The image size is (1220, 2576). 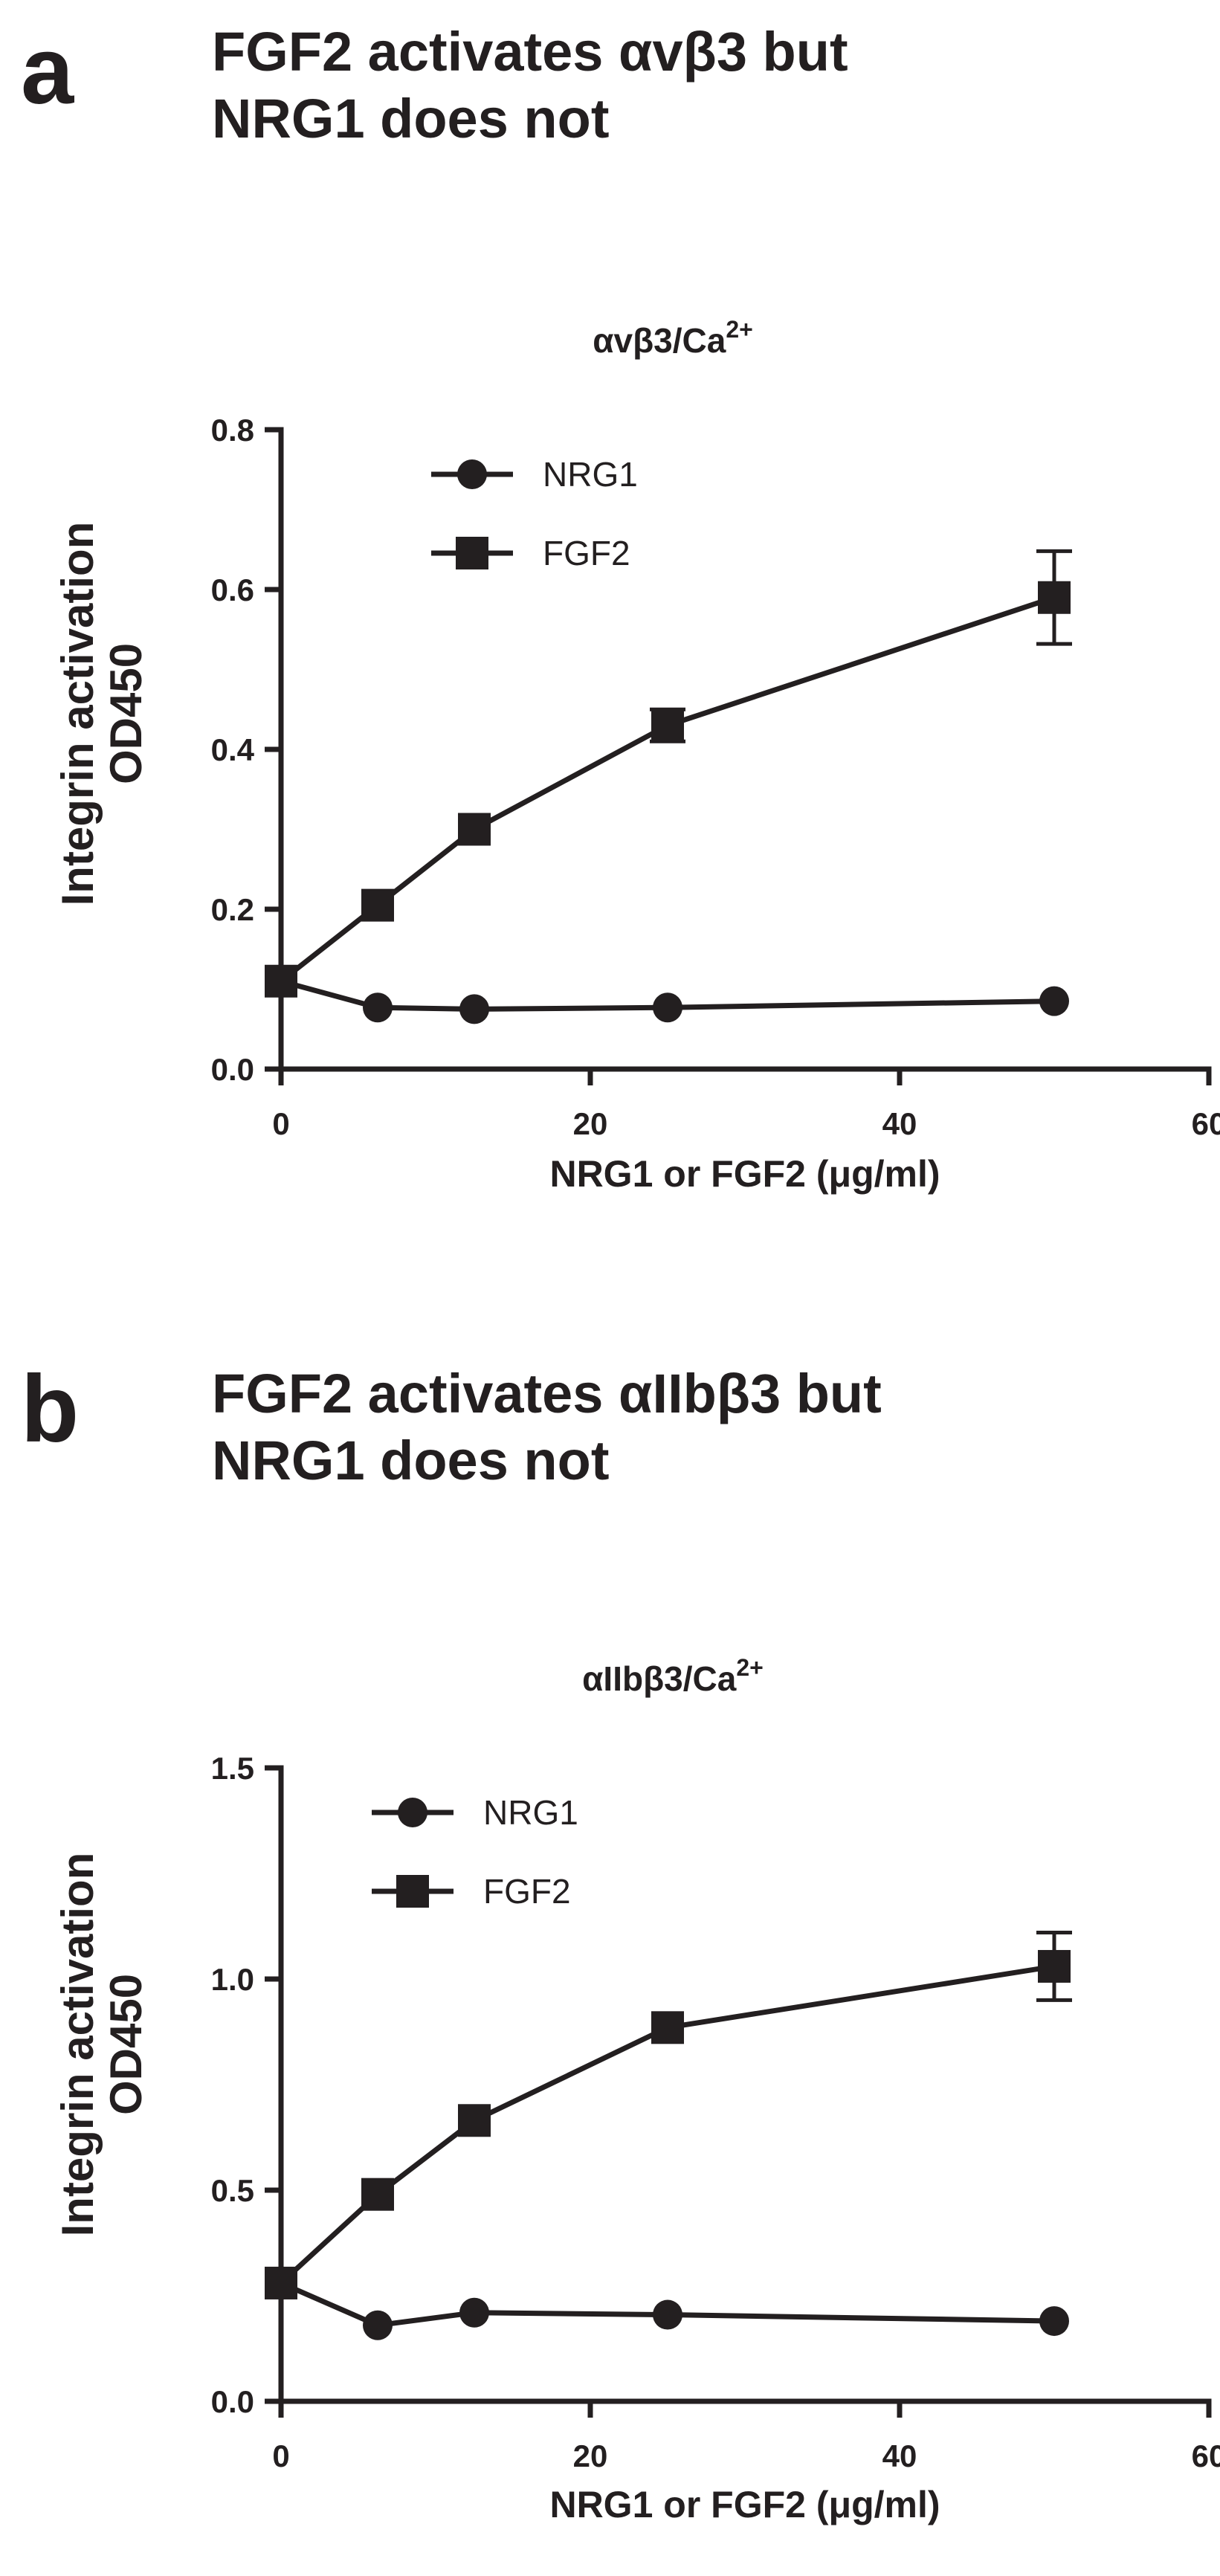 I want to click on chart-a-y-ticks: 0.0 0.2 0.4 0.6 0.8, so click(x=246, y=750).